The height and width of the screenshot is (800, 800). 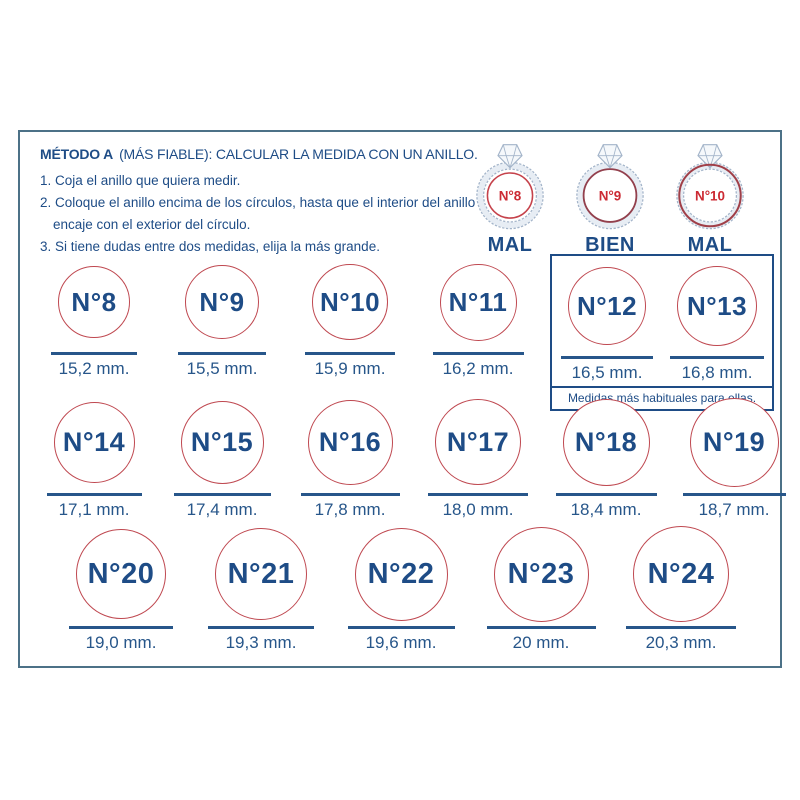 I want to click on ring-size-cell: N°13 16,8 mm., so click(x=717, y=320).